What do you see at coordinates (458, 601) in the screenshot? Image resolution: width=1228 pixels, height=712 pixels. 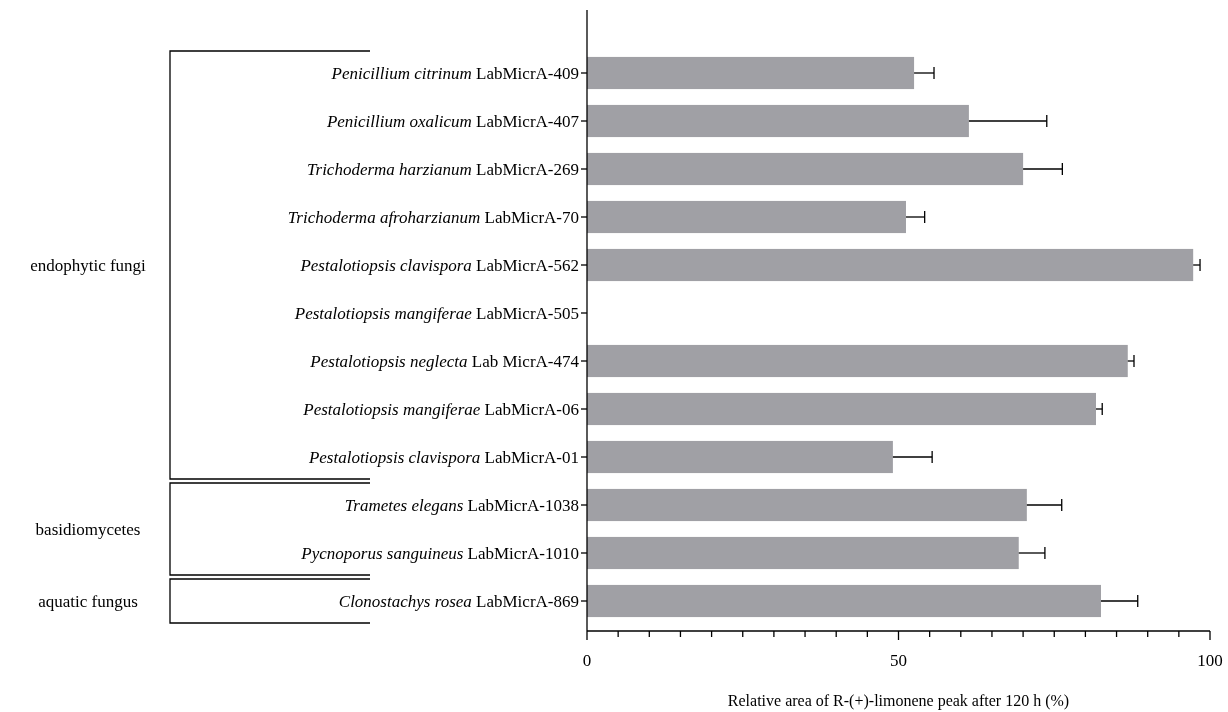 I see `y-tick-label: Clonostachys rosea LabMicrA-869` at bounding box center [458, 601].